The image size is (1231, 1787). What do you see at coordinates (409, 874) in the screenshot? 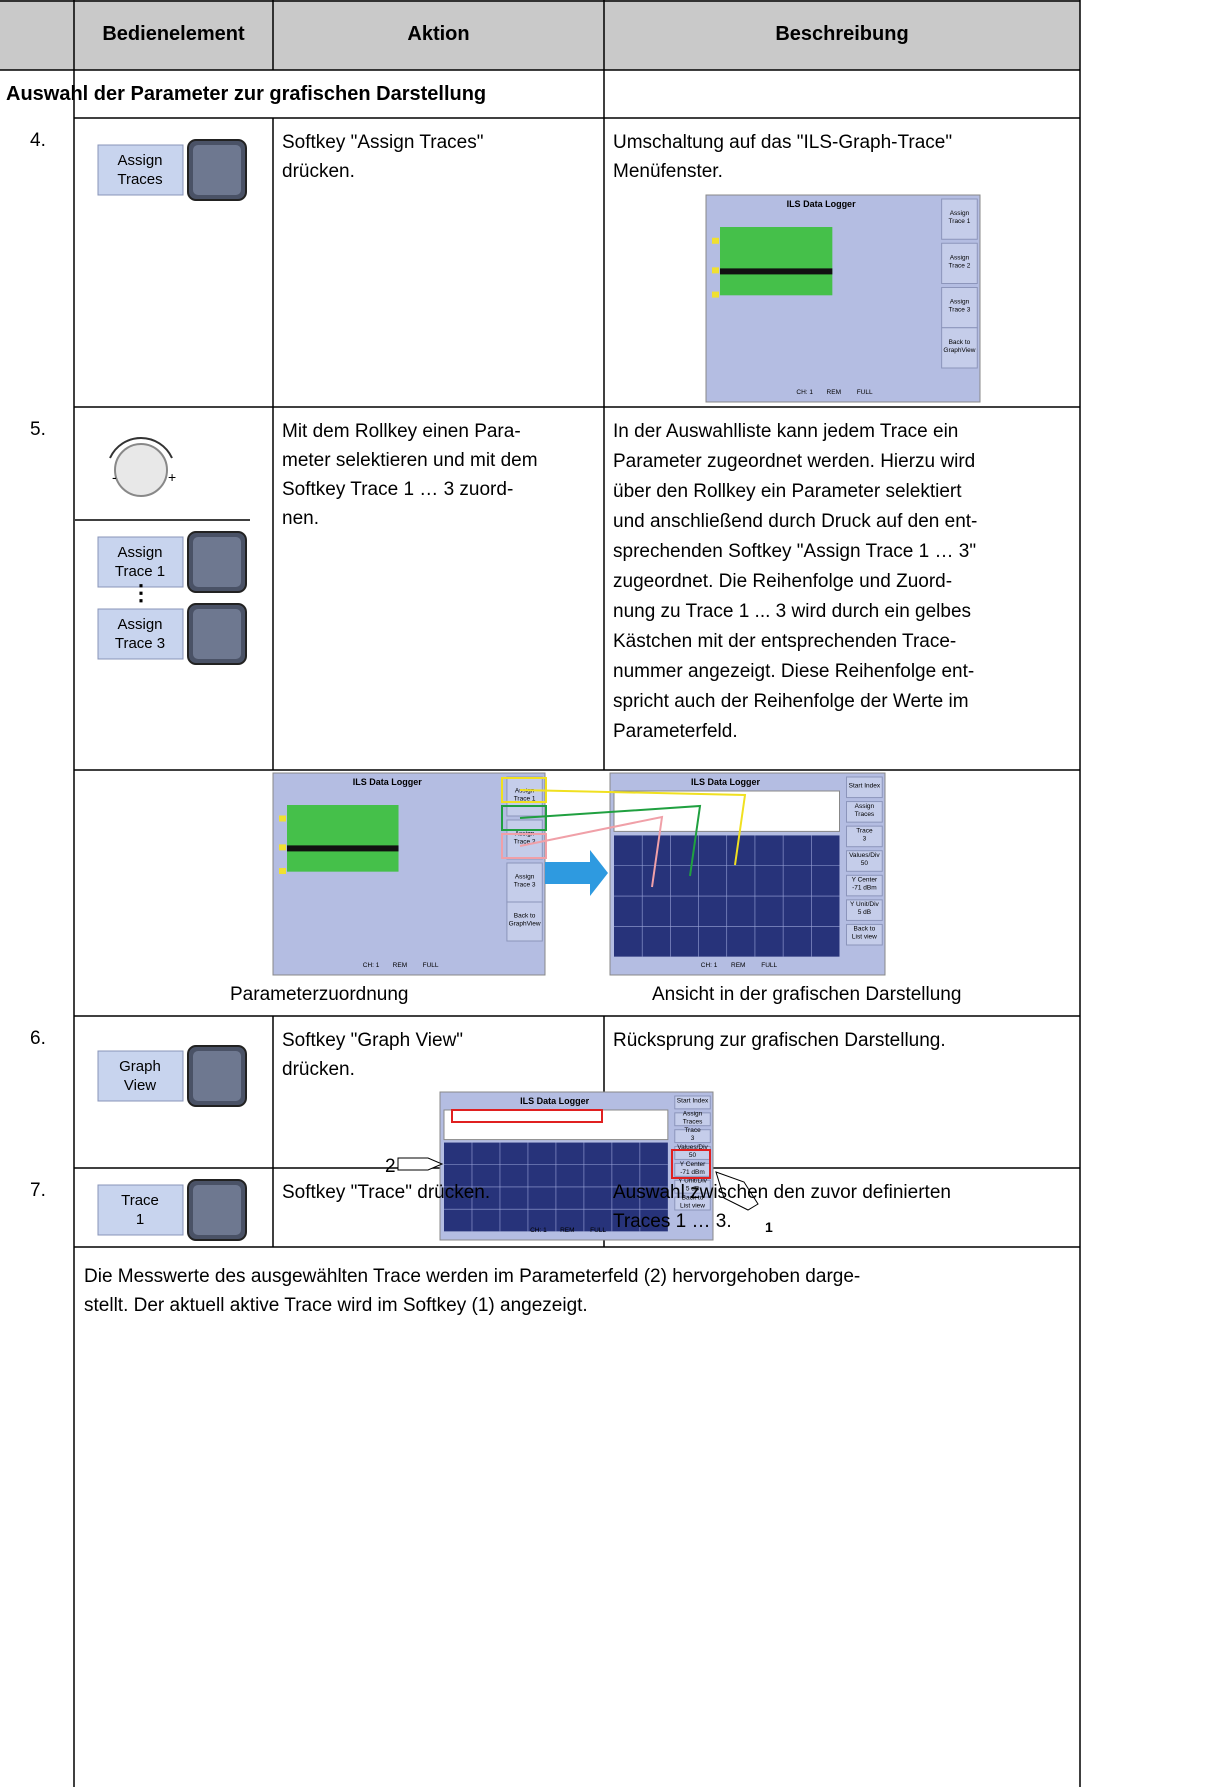
I see `screen-bg` at bounding box center [409, 874].